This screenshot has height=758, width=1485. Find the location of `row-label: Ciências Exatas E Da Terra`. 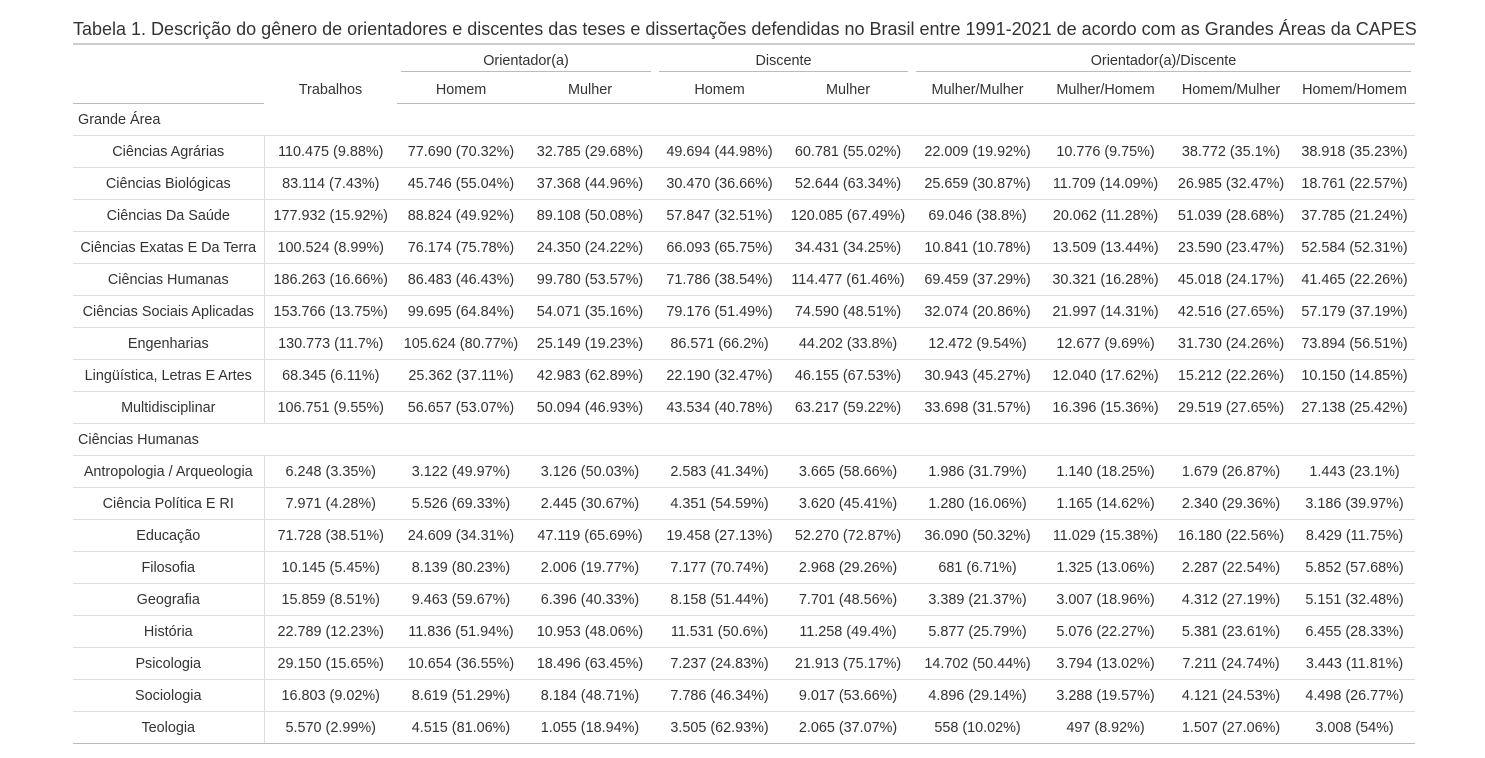

row-label: Ciências Exatas E Da Terra is located at coordinates (169, 247).